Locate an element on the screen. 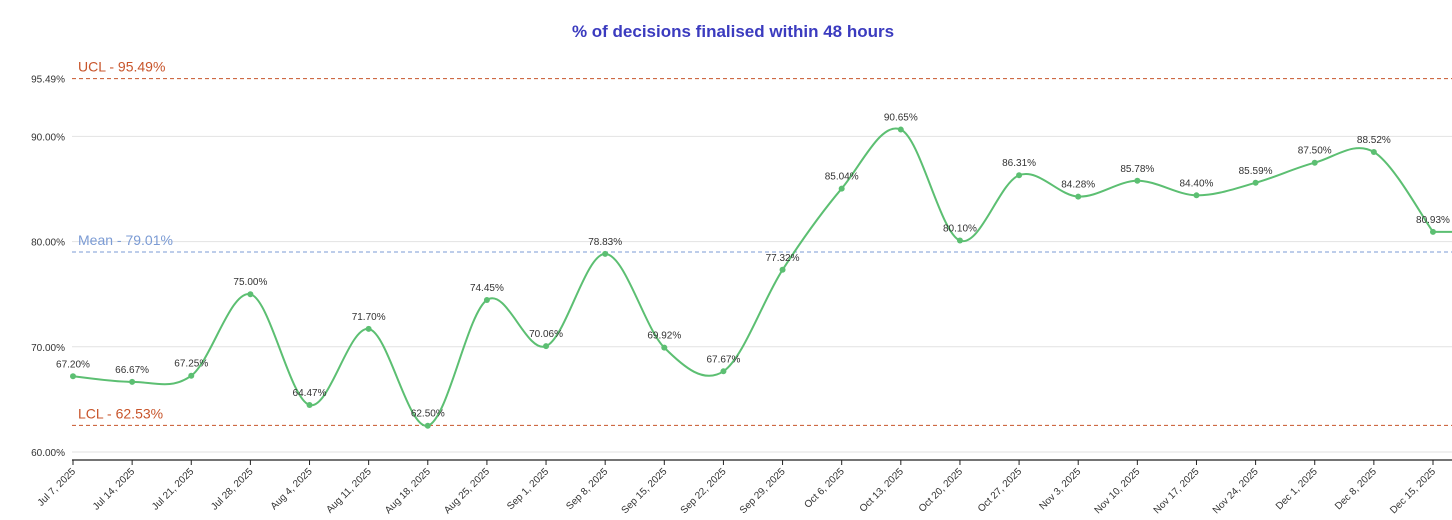 The height and width of the screenshot is (520, 1452). x-tick-label: Sep 22, 2025 is located at coordinates (704, 491).